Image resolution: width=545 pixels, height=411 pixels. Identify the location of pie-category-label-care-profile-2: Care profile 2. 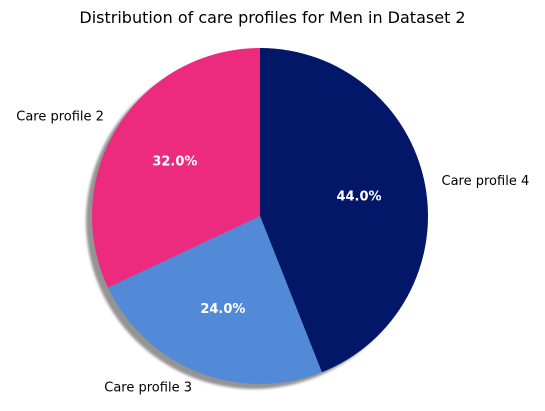
(60, 116).